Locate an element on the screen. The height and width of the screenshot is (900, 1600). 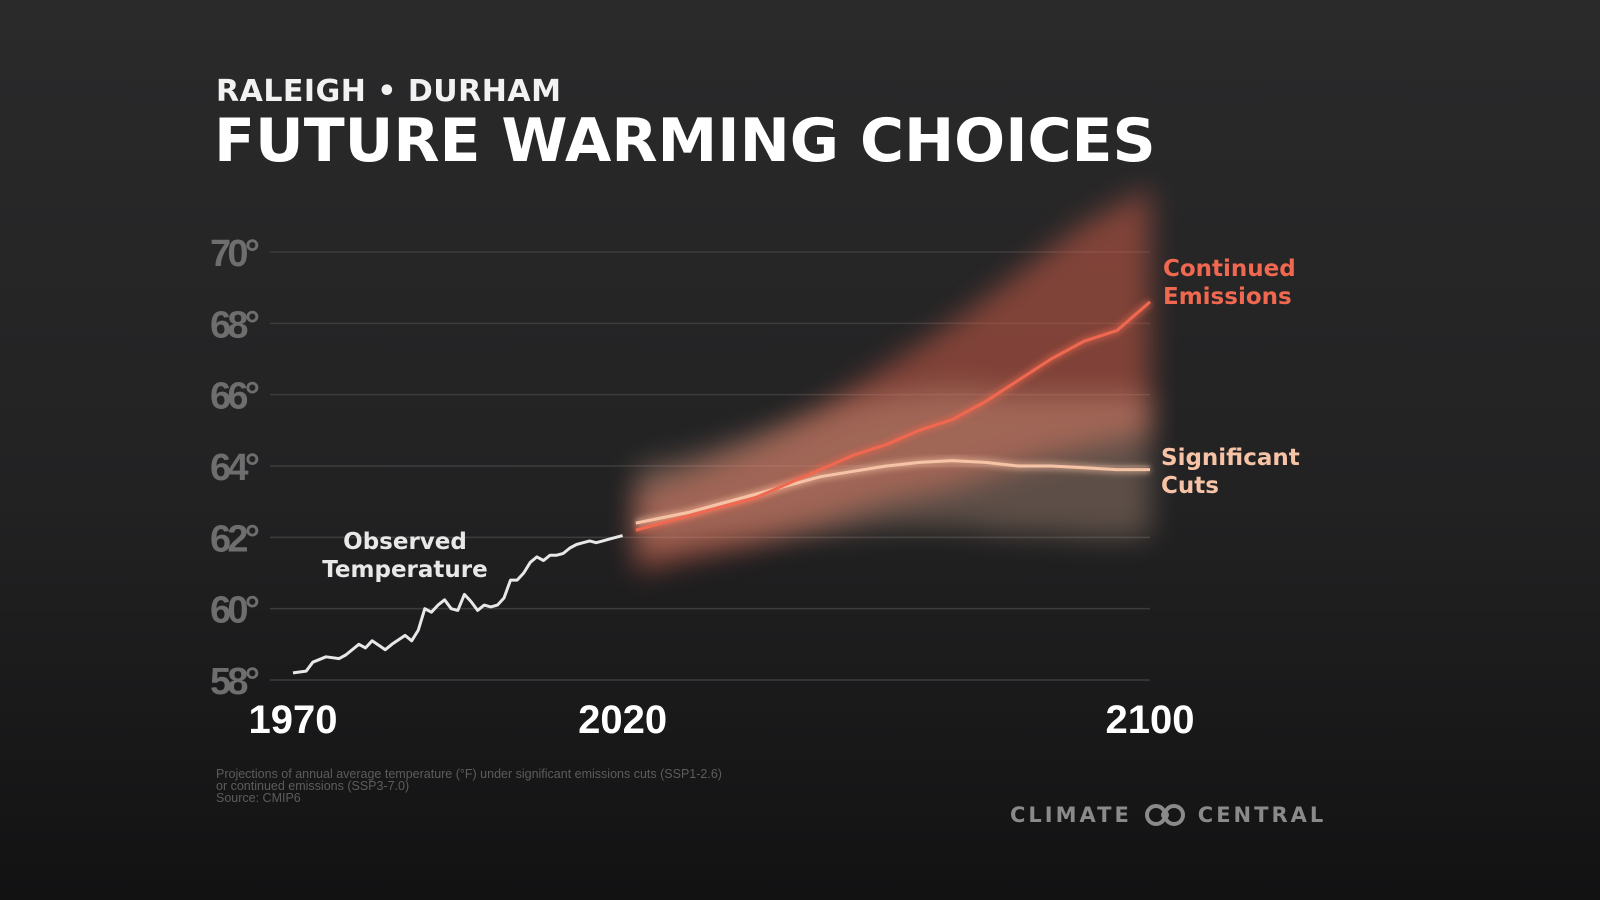
series-annotation: Cuts is located at coordinates (1190, 486).